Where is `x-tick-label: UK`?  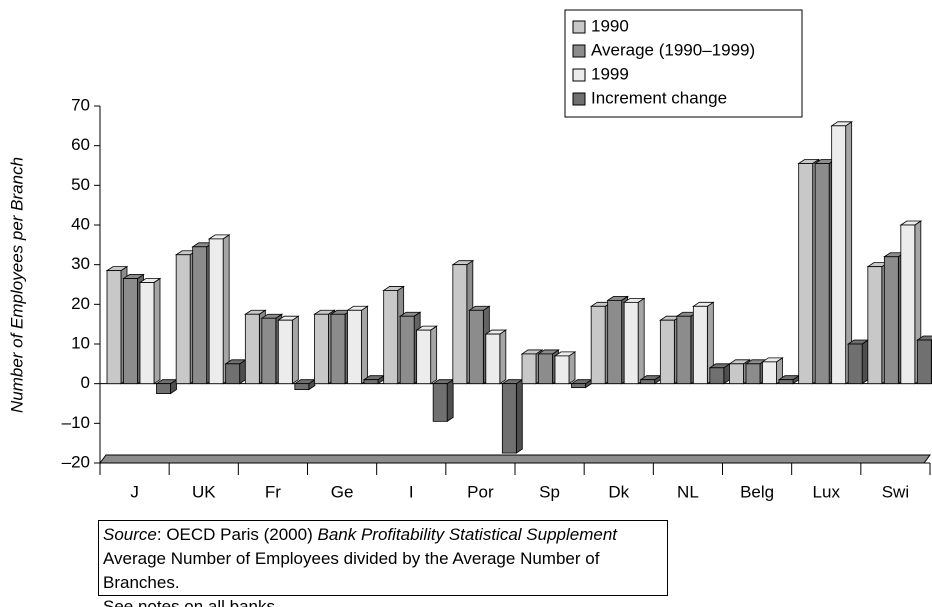
x-tick-label: UK is located at coordinates (204, 491).